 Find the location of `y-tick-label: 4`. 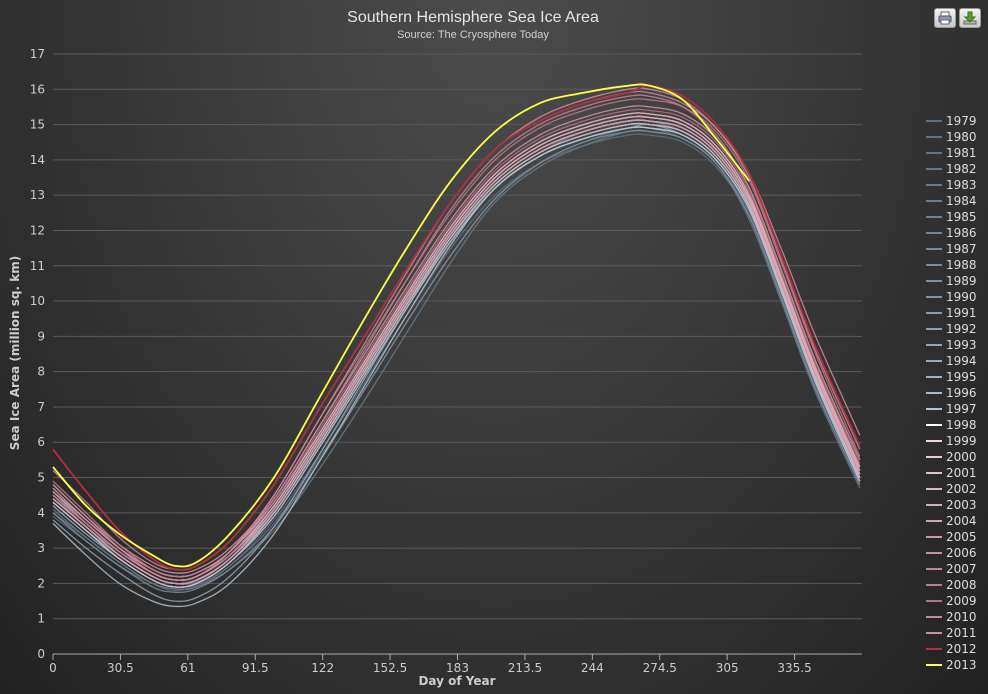

y-tick-label: 4 is located at coordinates (41, 513).